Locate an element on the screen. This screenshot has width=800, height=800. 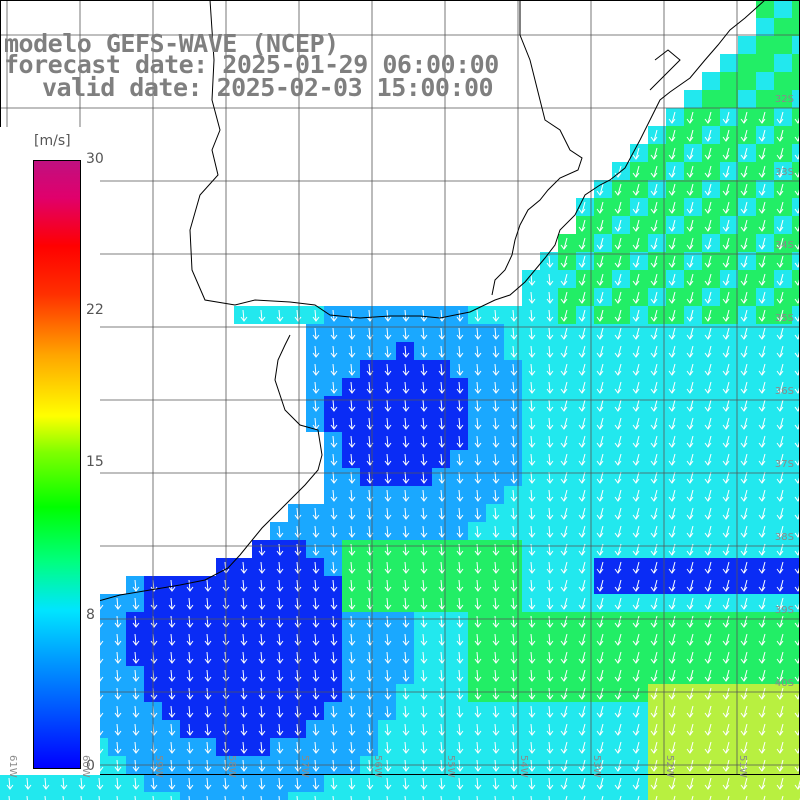
lon-label: 53W is located at coordinates (596, 766).